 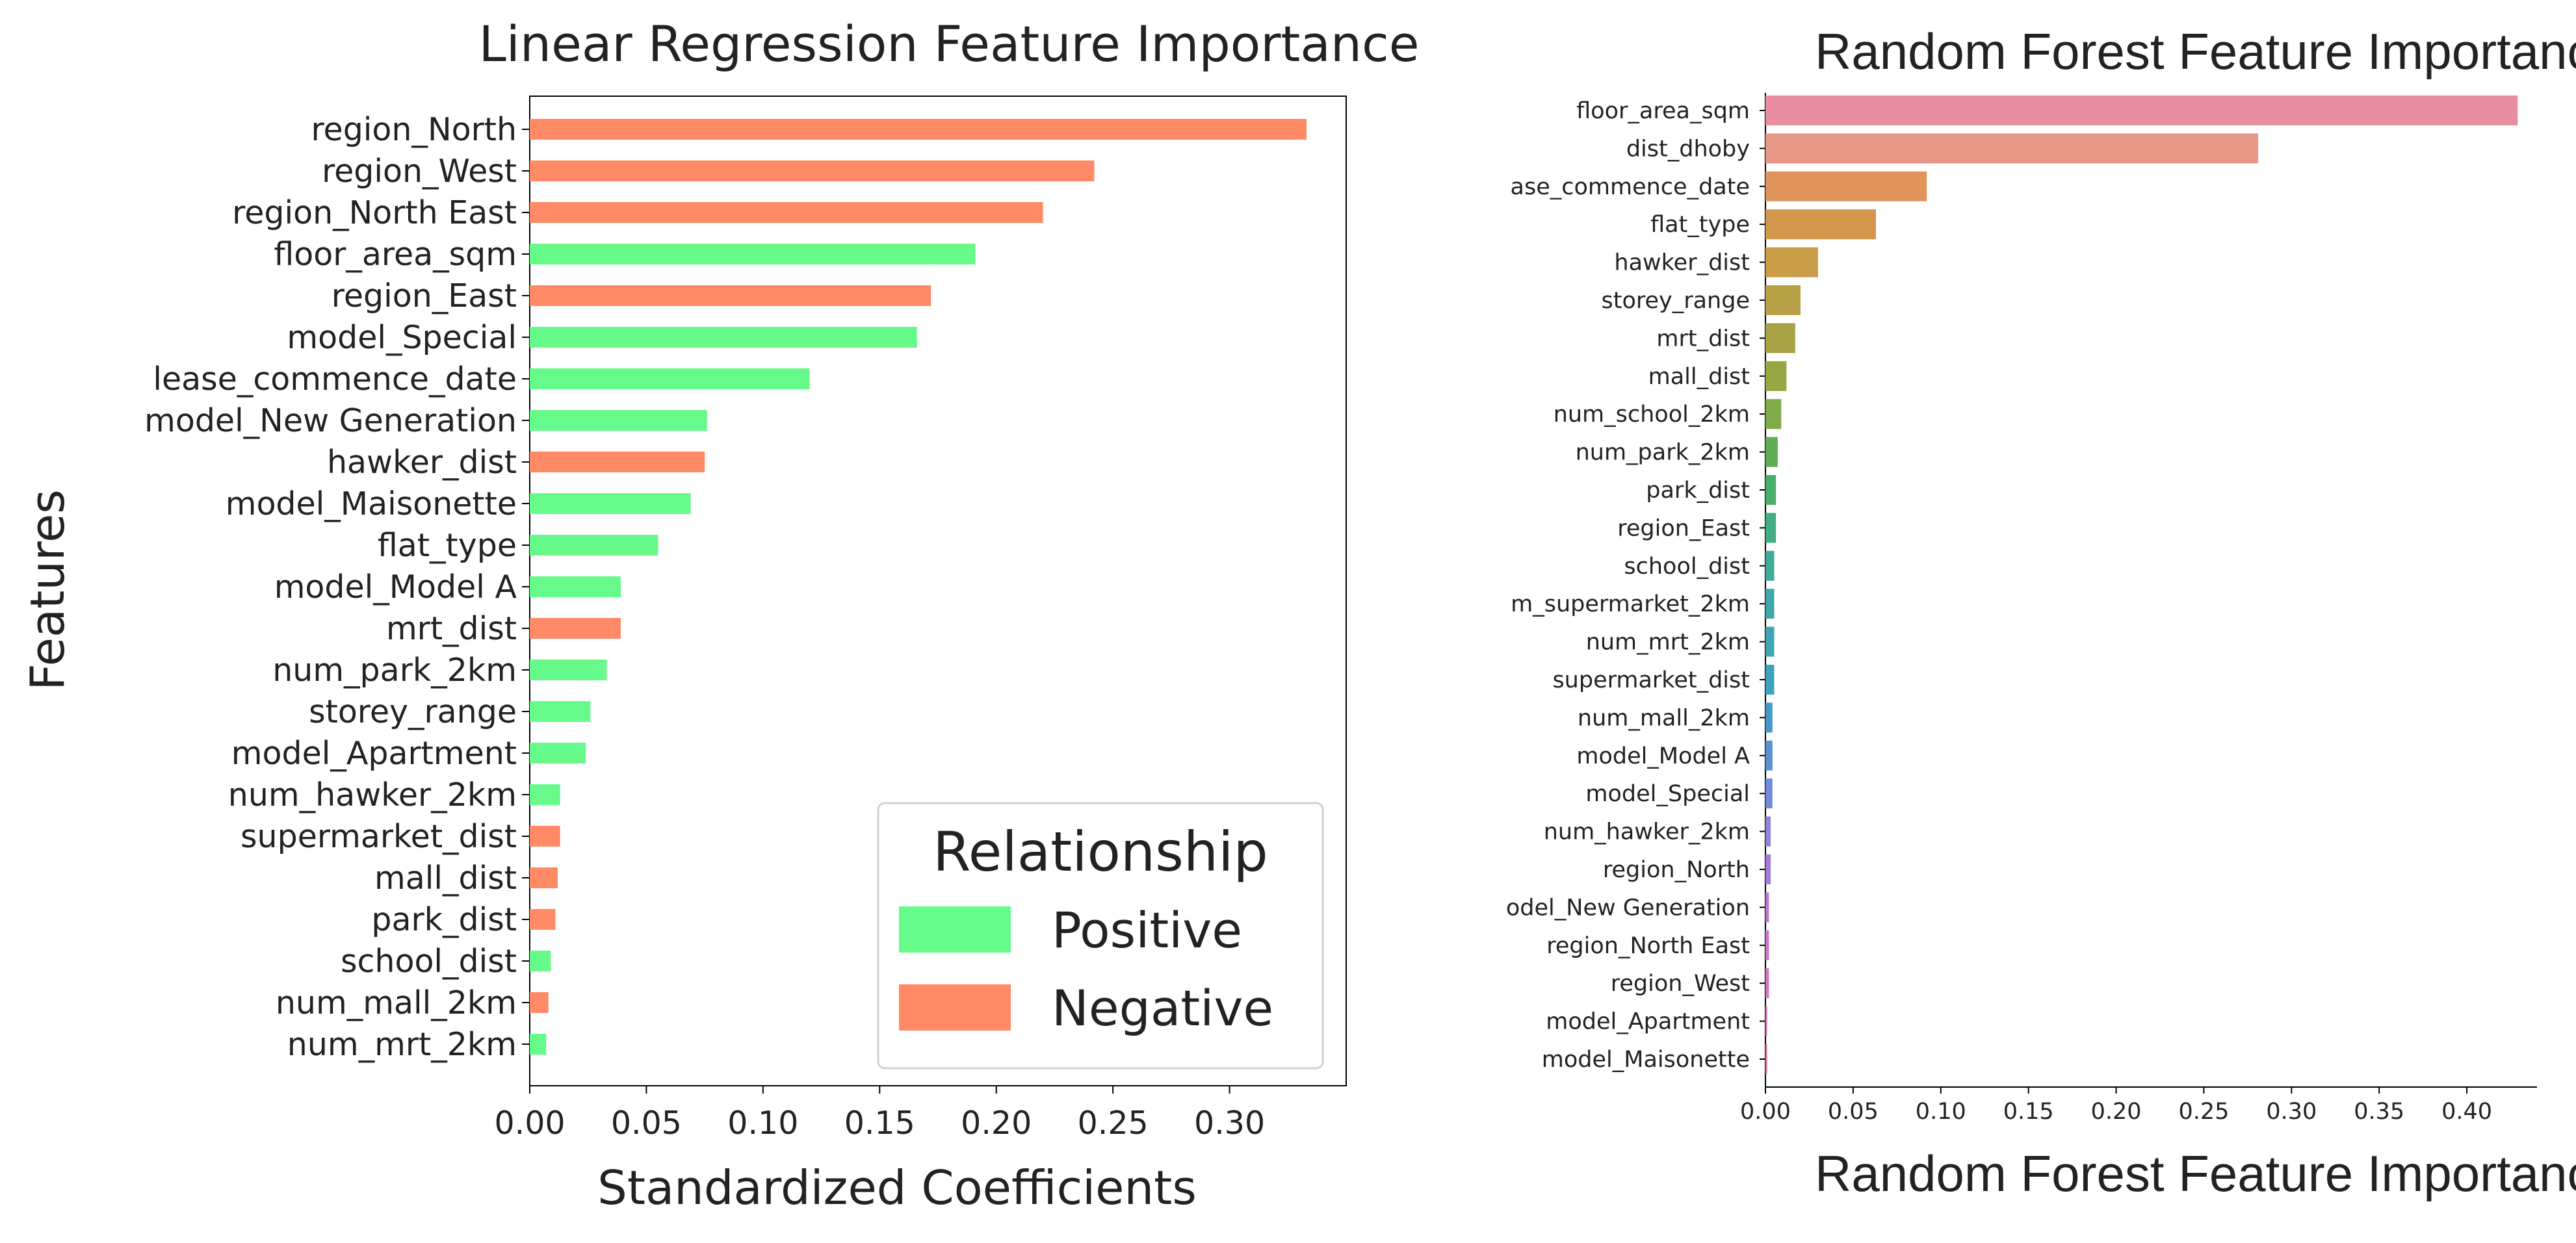 I want to click on rf-category-label: model_Apartment, so click(x=1648, y=1022).